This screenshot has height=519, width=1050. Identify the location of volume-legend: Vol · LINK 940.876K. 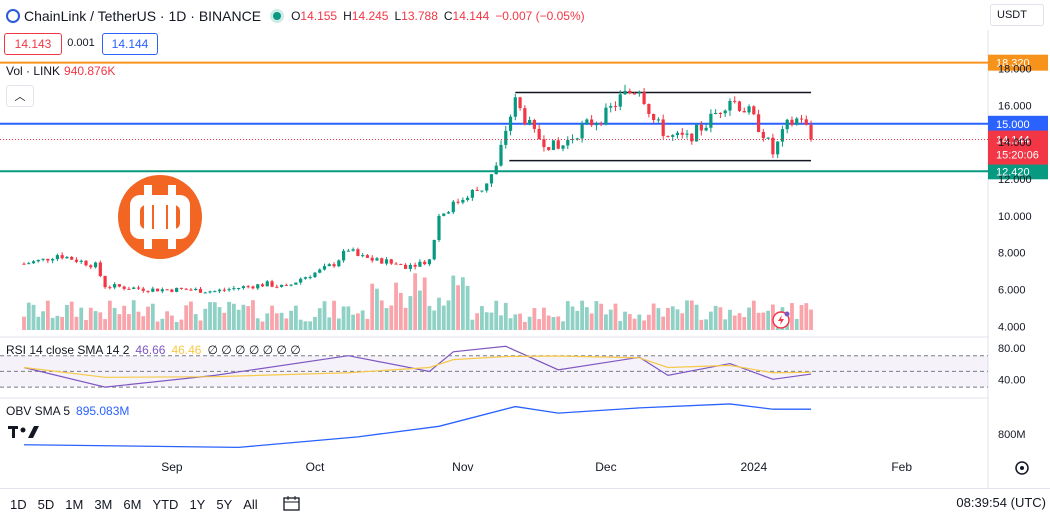
(60, 71).